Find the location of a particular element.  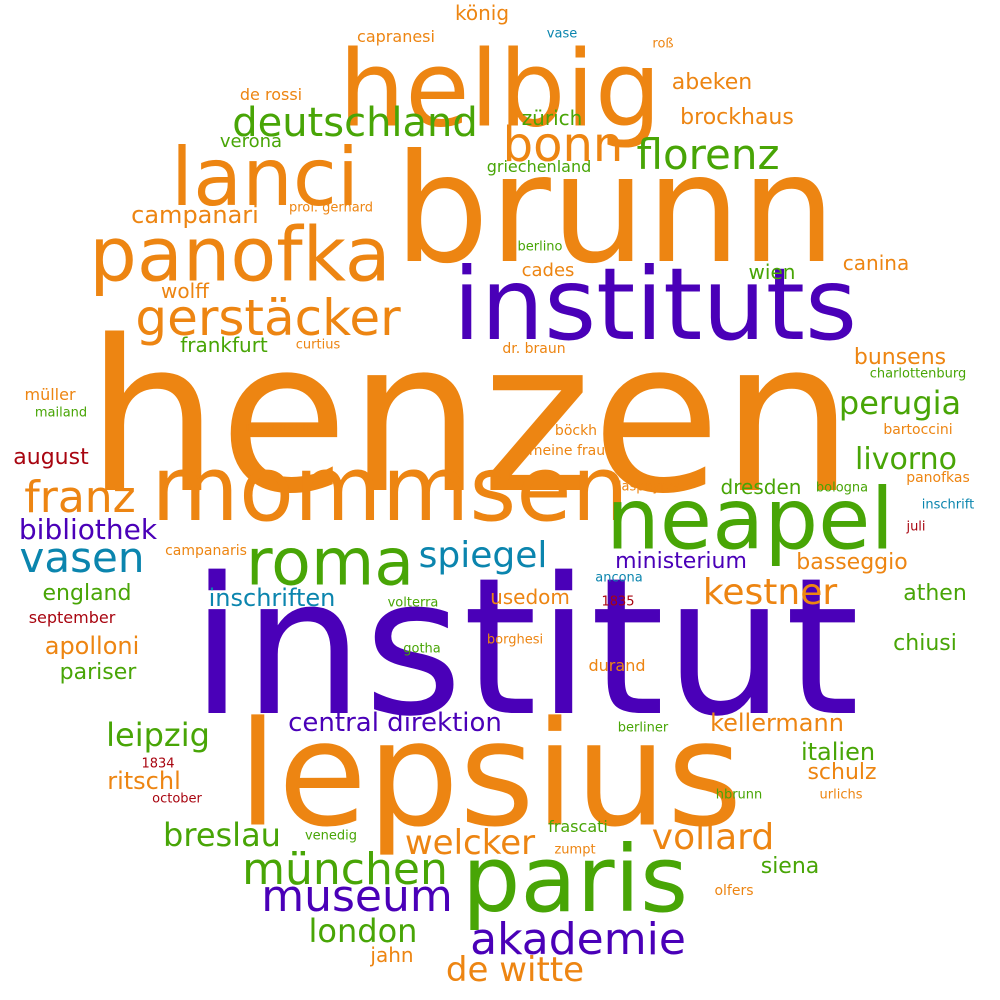

word-gotha: gotha is located at coordinates (422, 649).